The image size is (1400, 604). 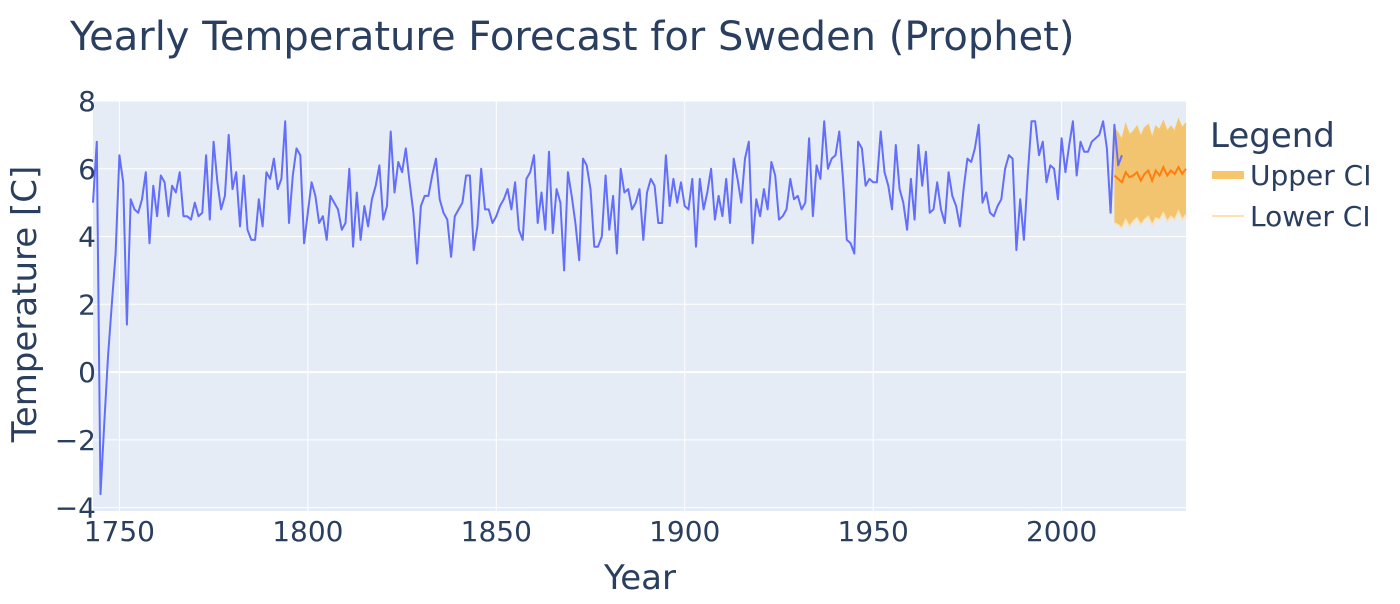 I want to click on legend-item-lower-ci: Lower CI, so click(x=1291, y=216).